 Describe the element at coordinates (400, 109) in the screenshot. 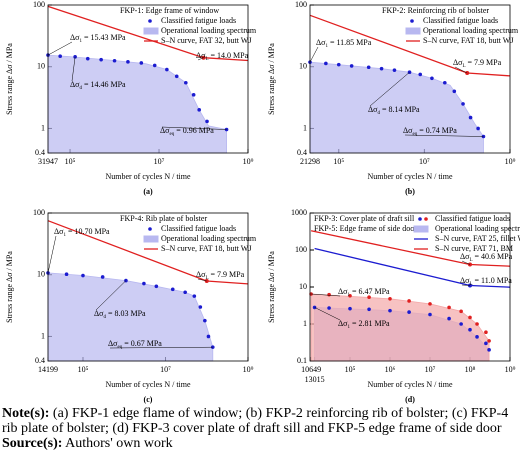

I see `annotation-text: = 8.14 MPa` at that location.